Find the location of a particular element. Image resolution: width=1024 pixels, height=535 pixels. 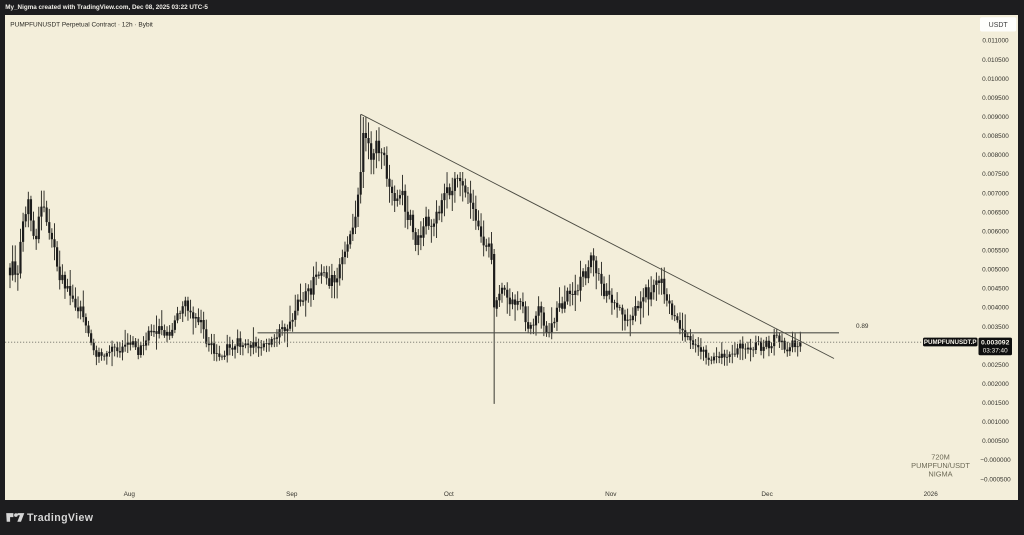

svg-text: 0.003092 is located at coordinates (995, 342).